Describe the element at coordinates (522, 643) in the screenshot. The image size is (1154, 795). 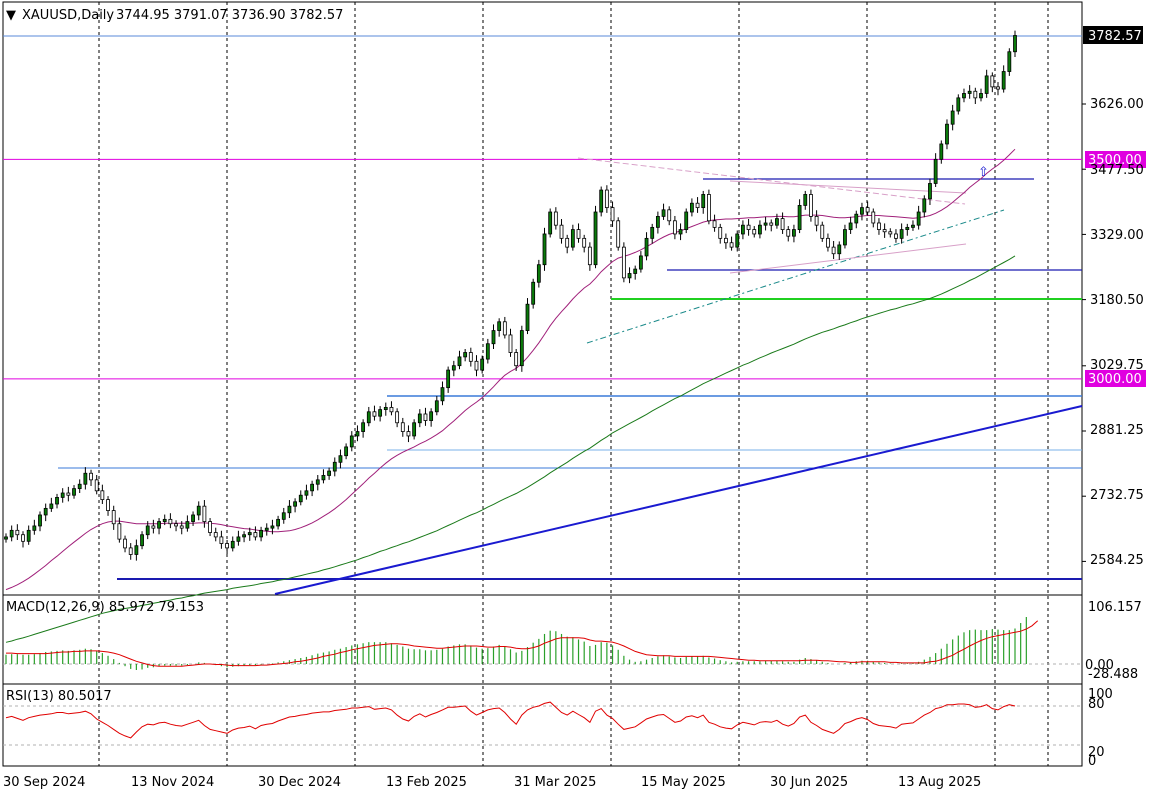
I see `macd-signal-line` at that location.